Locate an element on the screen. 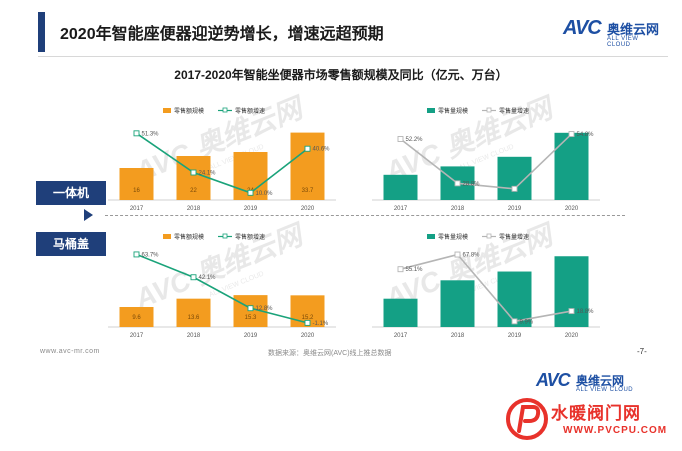 This screenshot has height=451, width=682. line-value-label: 55.1% is located at coordinates (415, 270).